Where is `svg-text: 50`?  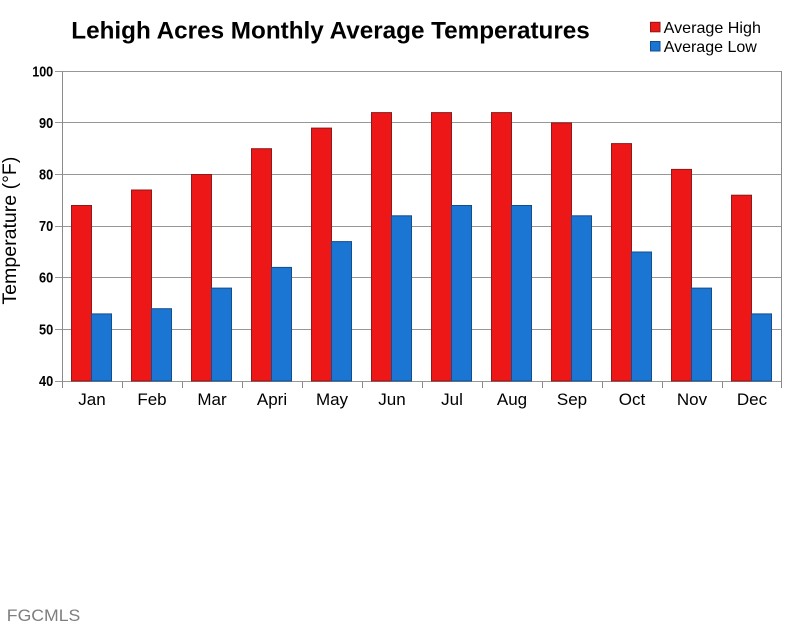
svg-text: 50 is located at coordinates (46, 329).